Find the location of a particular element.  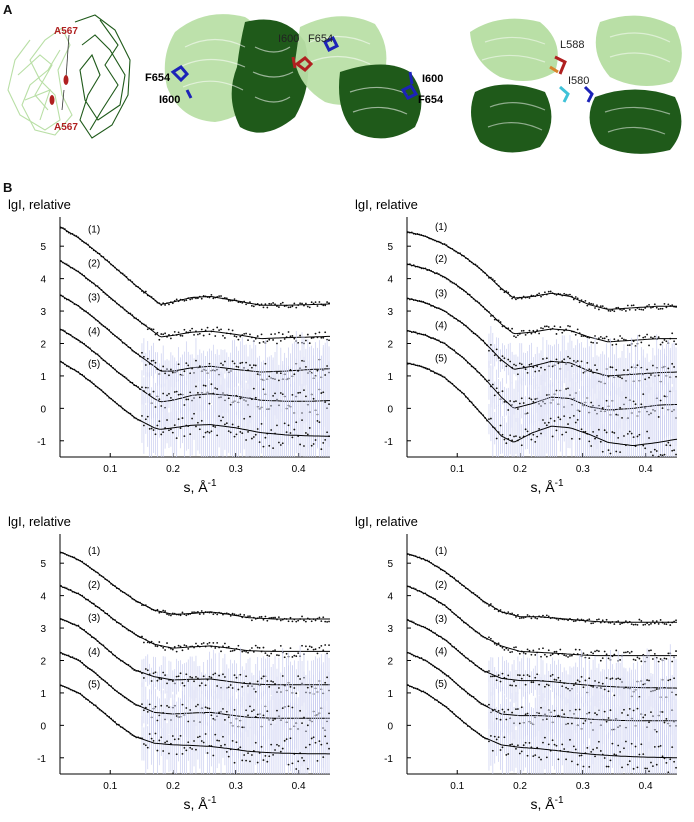

y-tick-label: 4 is located at coordinates (390, 280).